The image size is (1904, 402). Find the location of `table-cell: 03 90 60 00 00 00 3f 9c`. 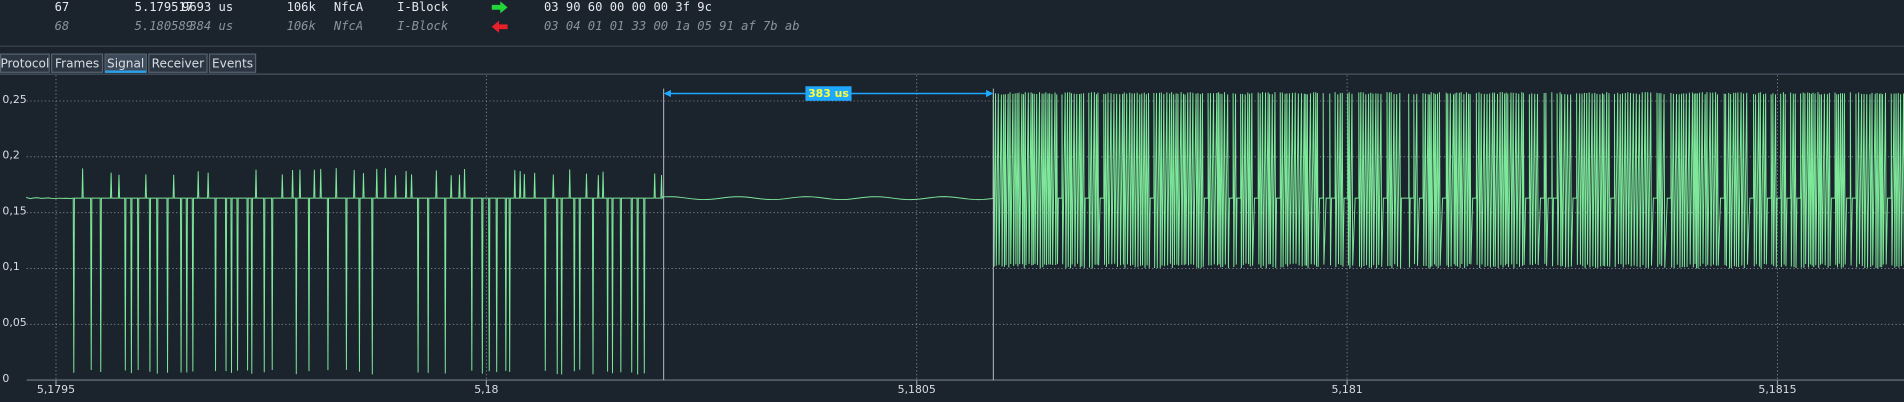

table-cell: 03 90 60 00 00 00 3f 9c is located at coordinates (628, 7).